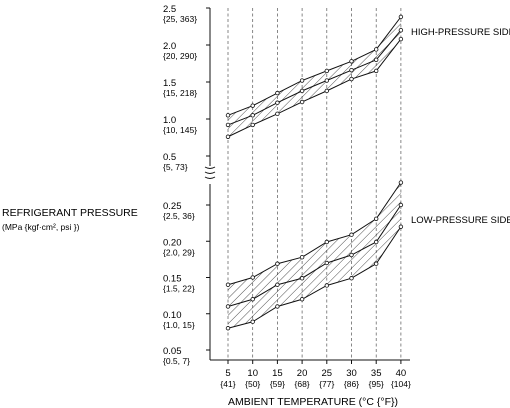  Describe the element at coordinates (180, 19) in the screenshot. I see `y-upper-tick-sublabel: {25, 363}` at that location.